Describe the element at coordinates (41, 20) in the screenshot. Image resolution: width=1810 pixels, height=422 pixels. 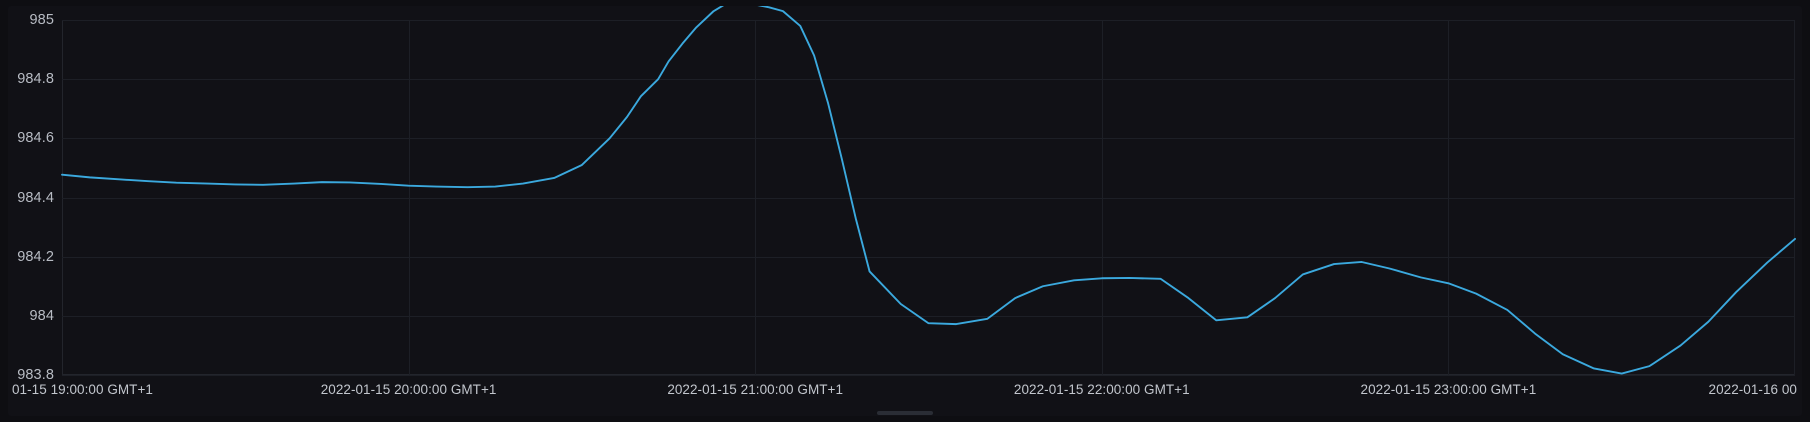
I see `y-tick-label: 985` at that location.